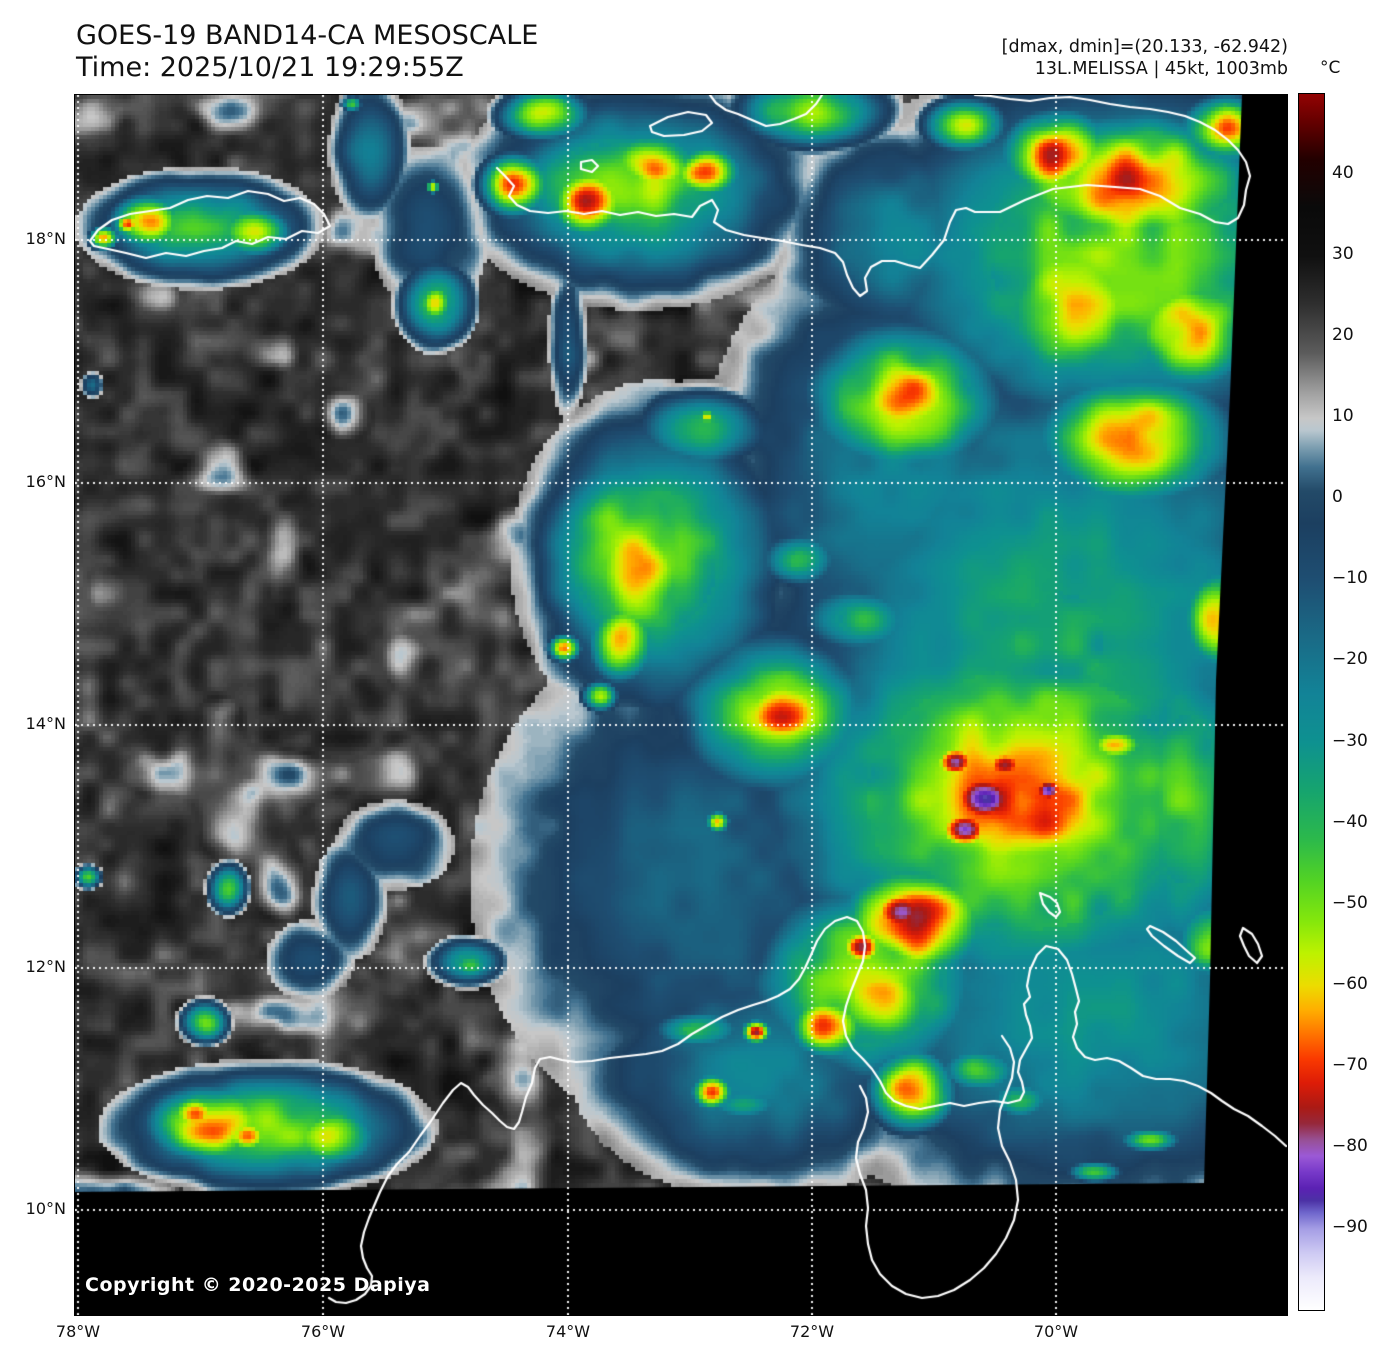  What do you see at coordinates (270, 67) in the screenshot?
I see `timestamp: Time: 2025/10/21 19:29:55Z` at bounding box center [270, 67].